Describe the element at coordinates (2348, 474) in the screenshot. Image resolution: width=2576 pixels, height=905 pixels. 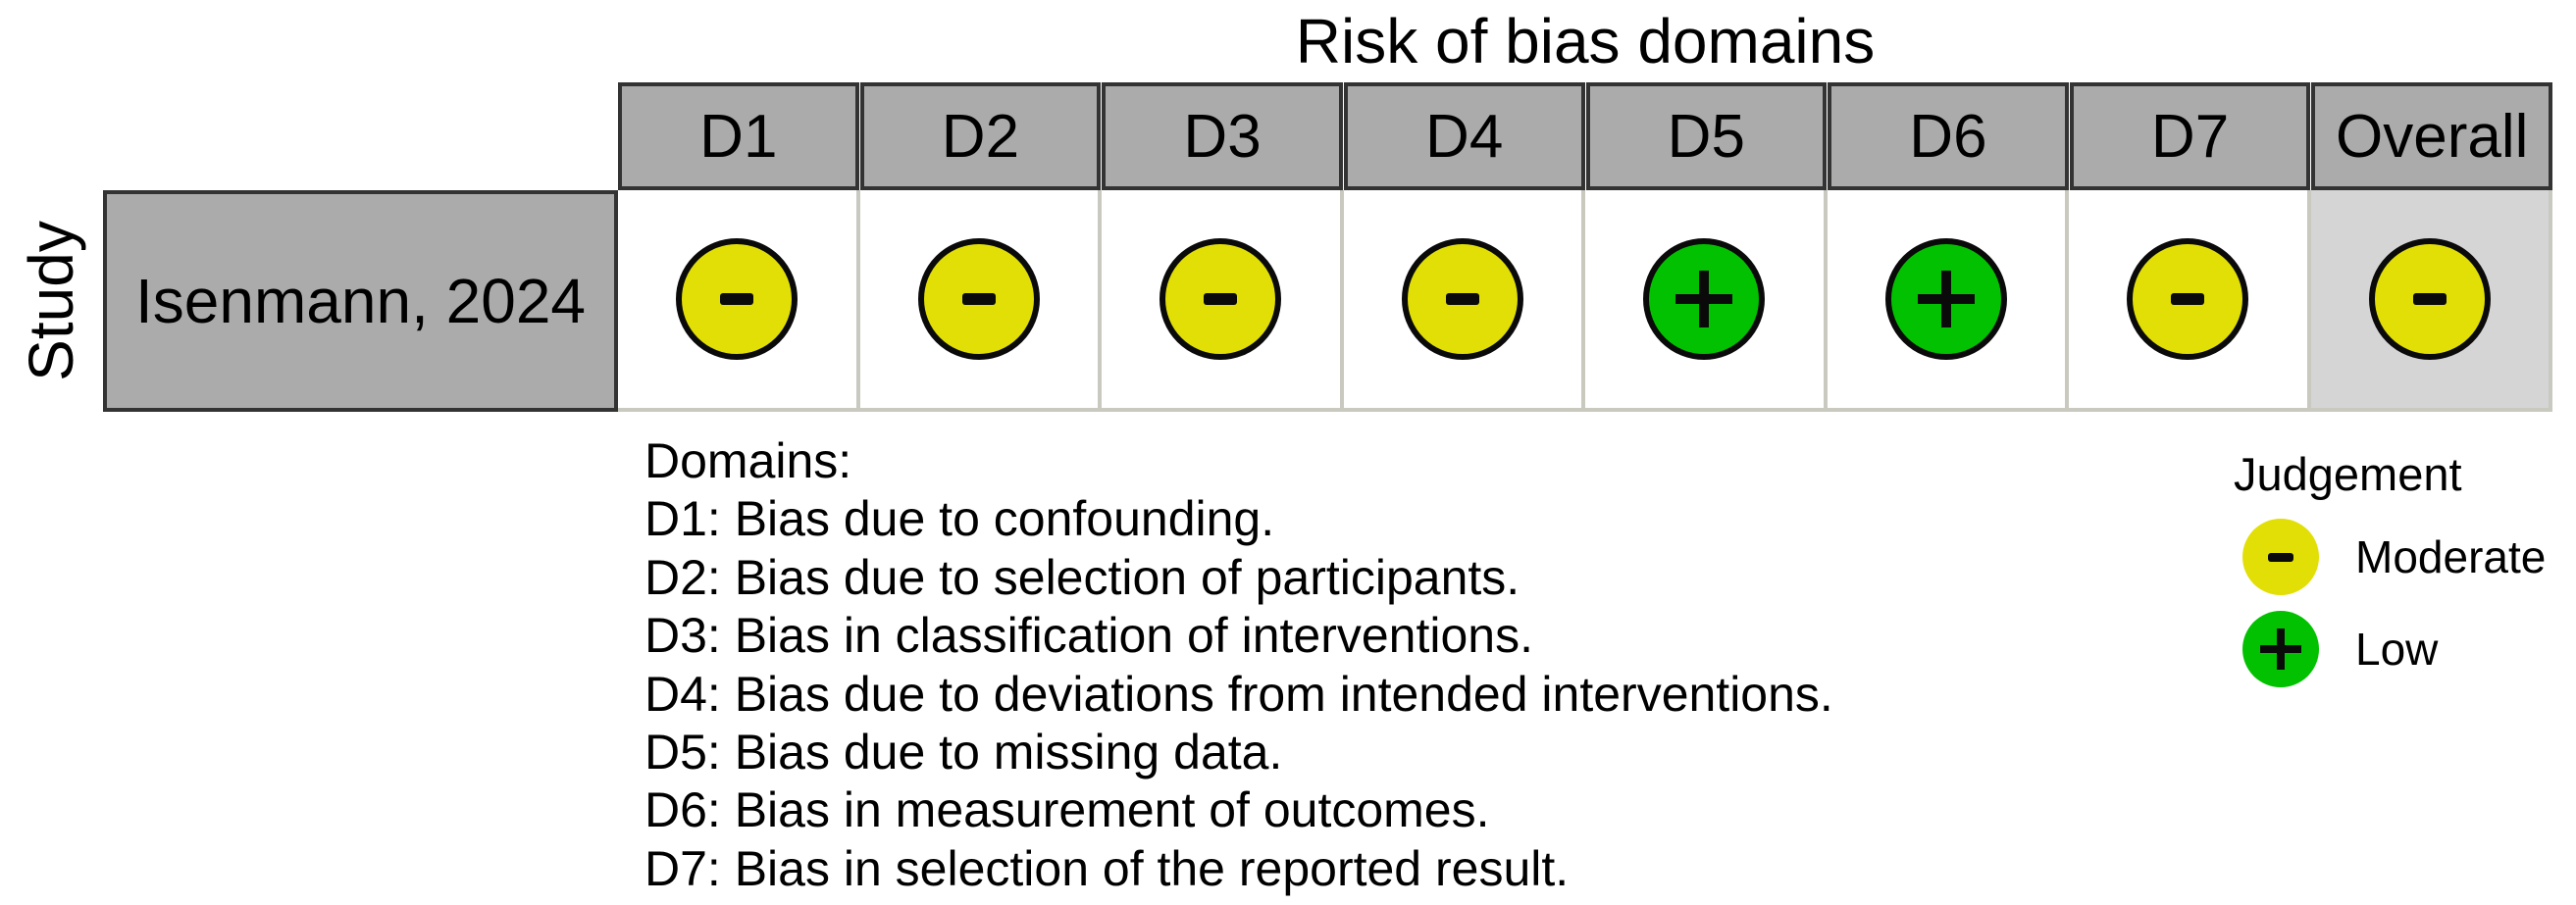
I see `judgement-heading: Judgement` at that location.